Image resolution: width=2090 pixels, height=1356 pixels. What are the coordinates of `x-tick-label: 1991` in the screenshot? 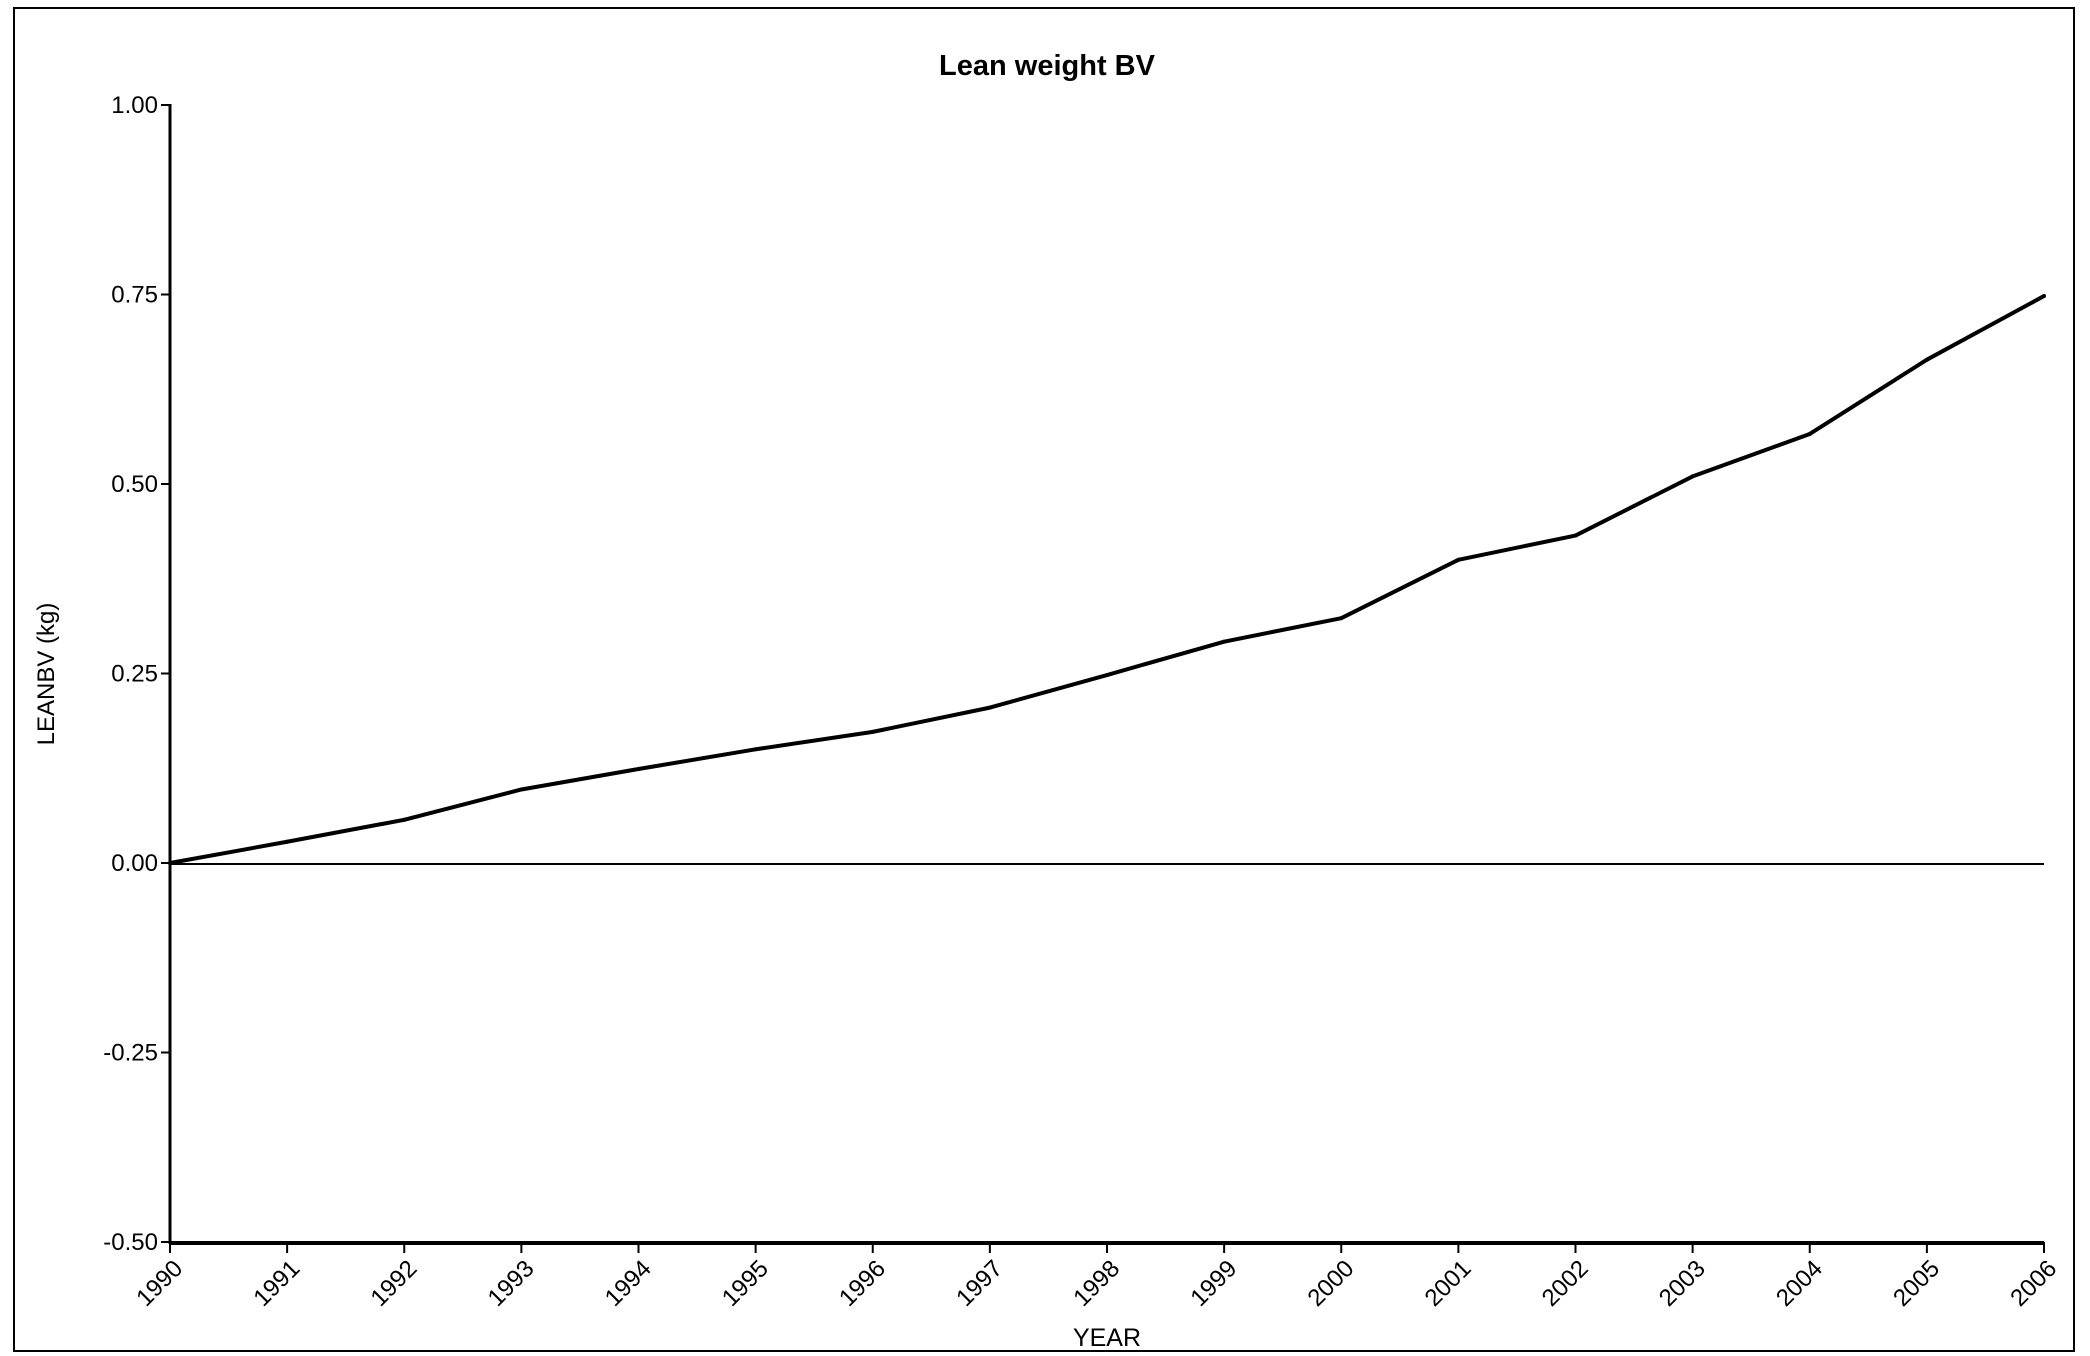 It's located at (276, 1283).